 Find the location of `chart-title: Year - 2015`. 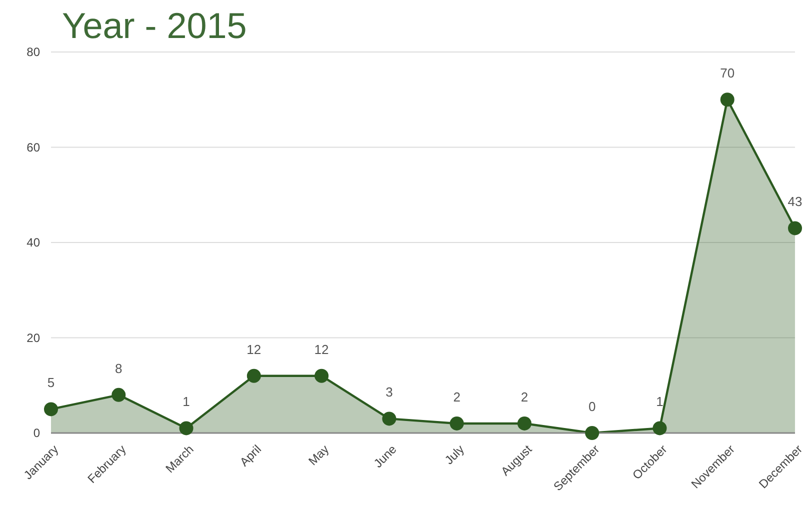

chart-title: Year - 2015 is located at coordinates (154, 25).